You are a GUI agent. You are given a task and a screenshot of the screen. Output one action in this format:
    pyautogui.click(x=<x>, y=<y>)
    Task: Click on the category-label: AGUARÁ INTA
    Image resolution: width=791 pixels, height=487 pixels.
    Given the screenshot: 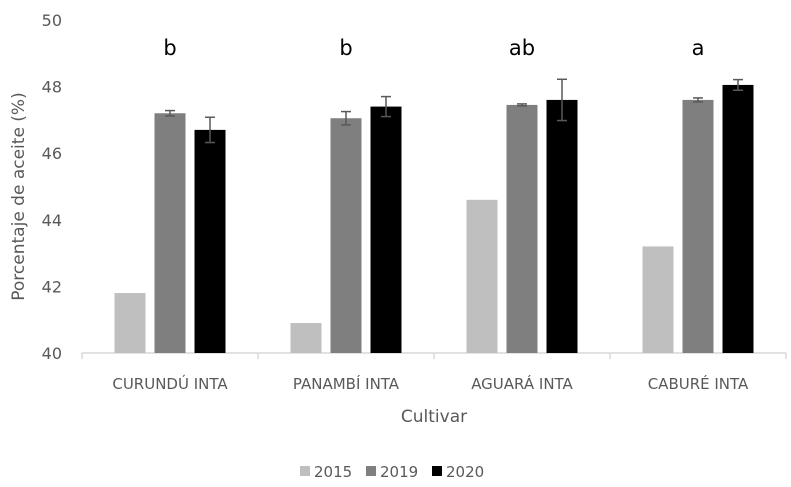 What is the action you would take?
    pyautogui.click(x=522, y=383)
    